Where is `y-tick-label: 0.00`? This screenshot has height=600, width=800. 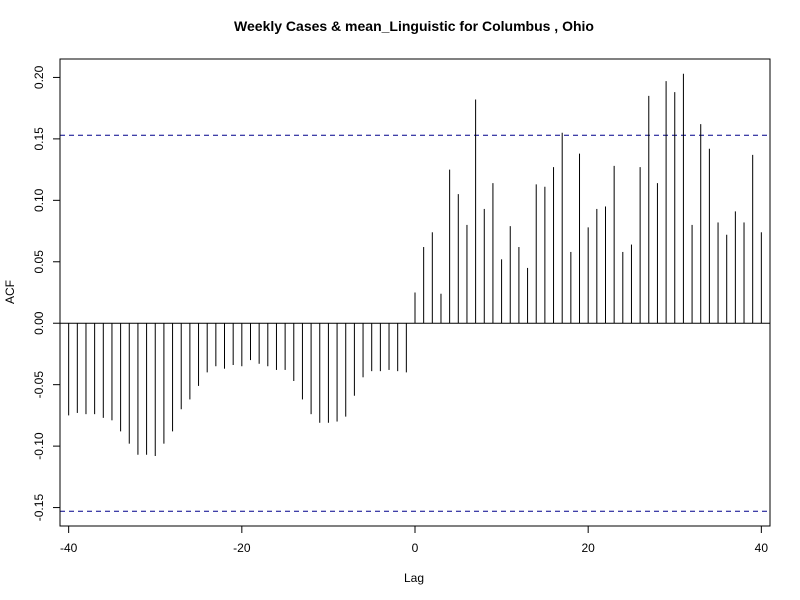 y-tick-label: 0.00 is located at coordinates (39, 323).